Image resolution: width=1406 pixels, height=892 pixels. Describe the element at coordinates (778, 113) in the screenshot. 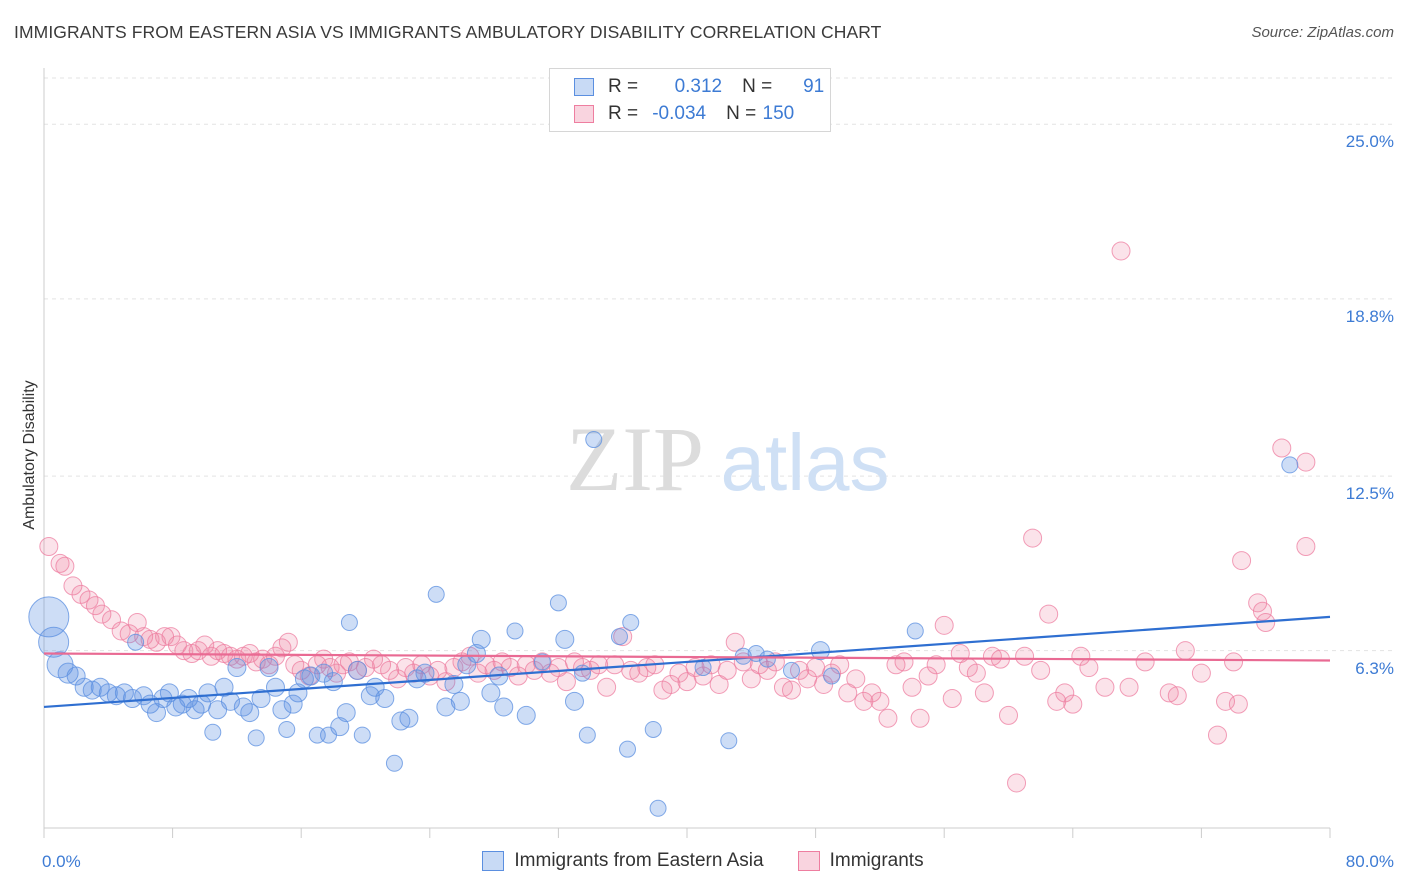

I see `n-value: 150` at that location.